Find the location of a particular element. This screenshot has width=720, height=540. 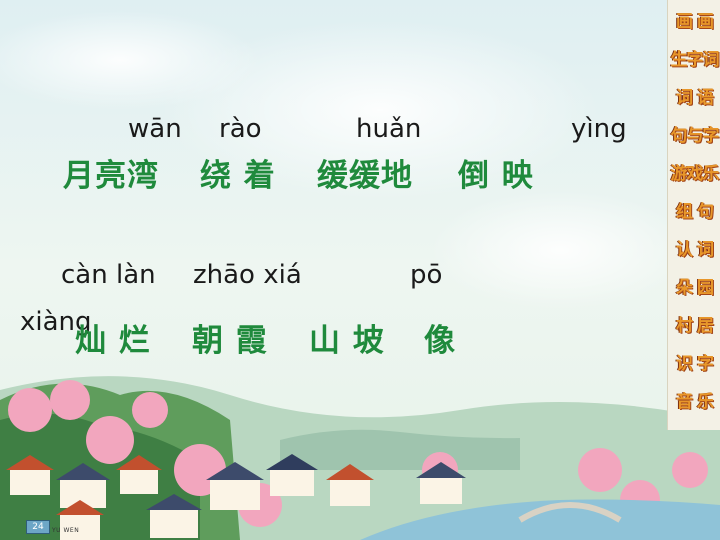

nav-item-renci: 认 词 is located at coordinates (694, 247).